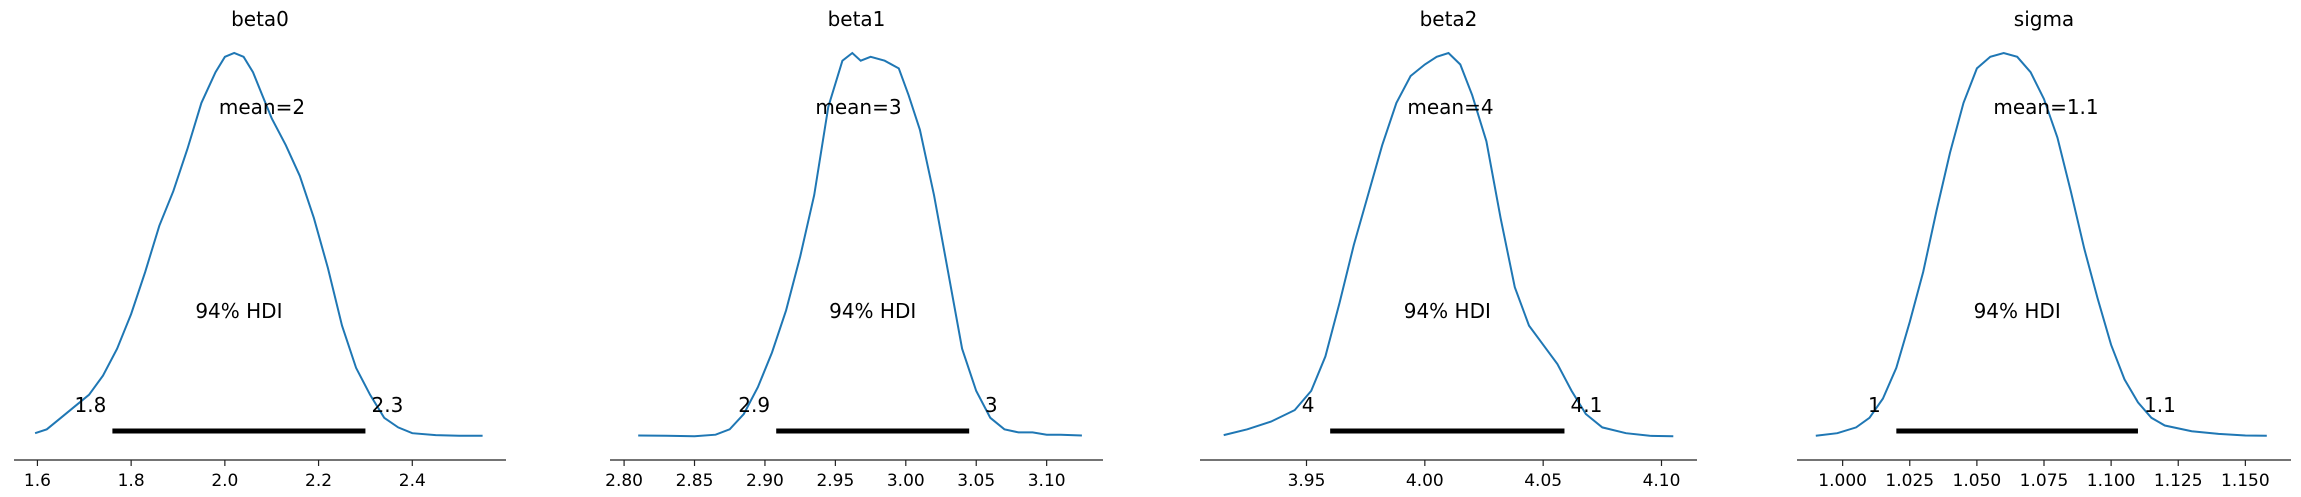 The height and width of the screenshot is (497, 2301). Describe the element at coordinates (835, 481) in the screenshot. I see `x-tick-label: 2.95` at that location.